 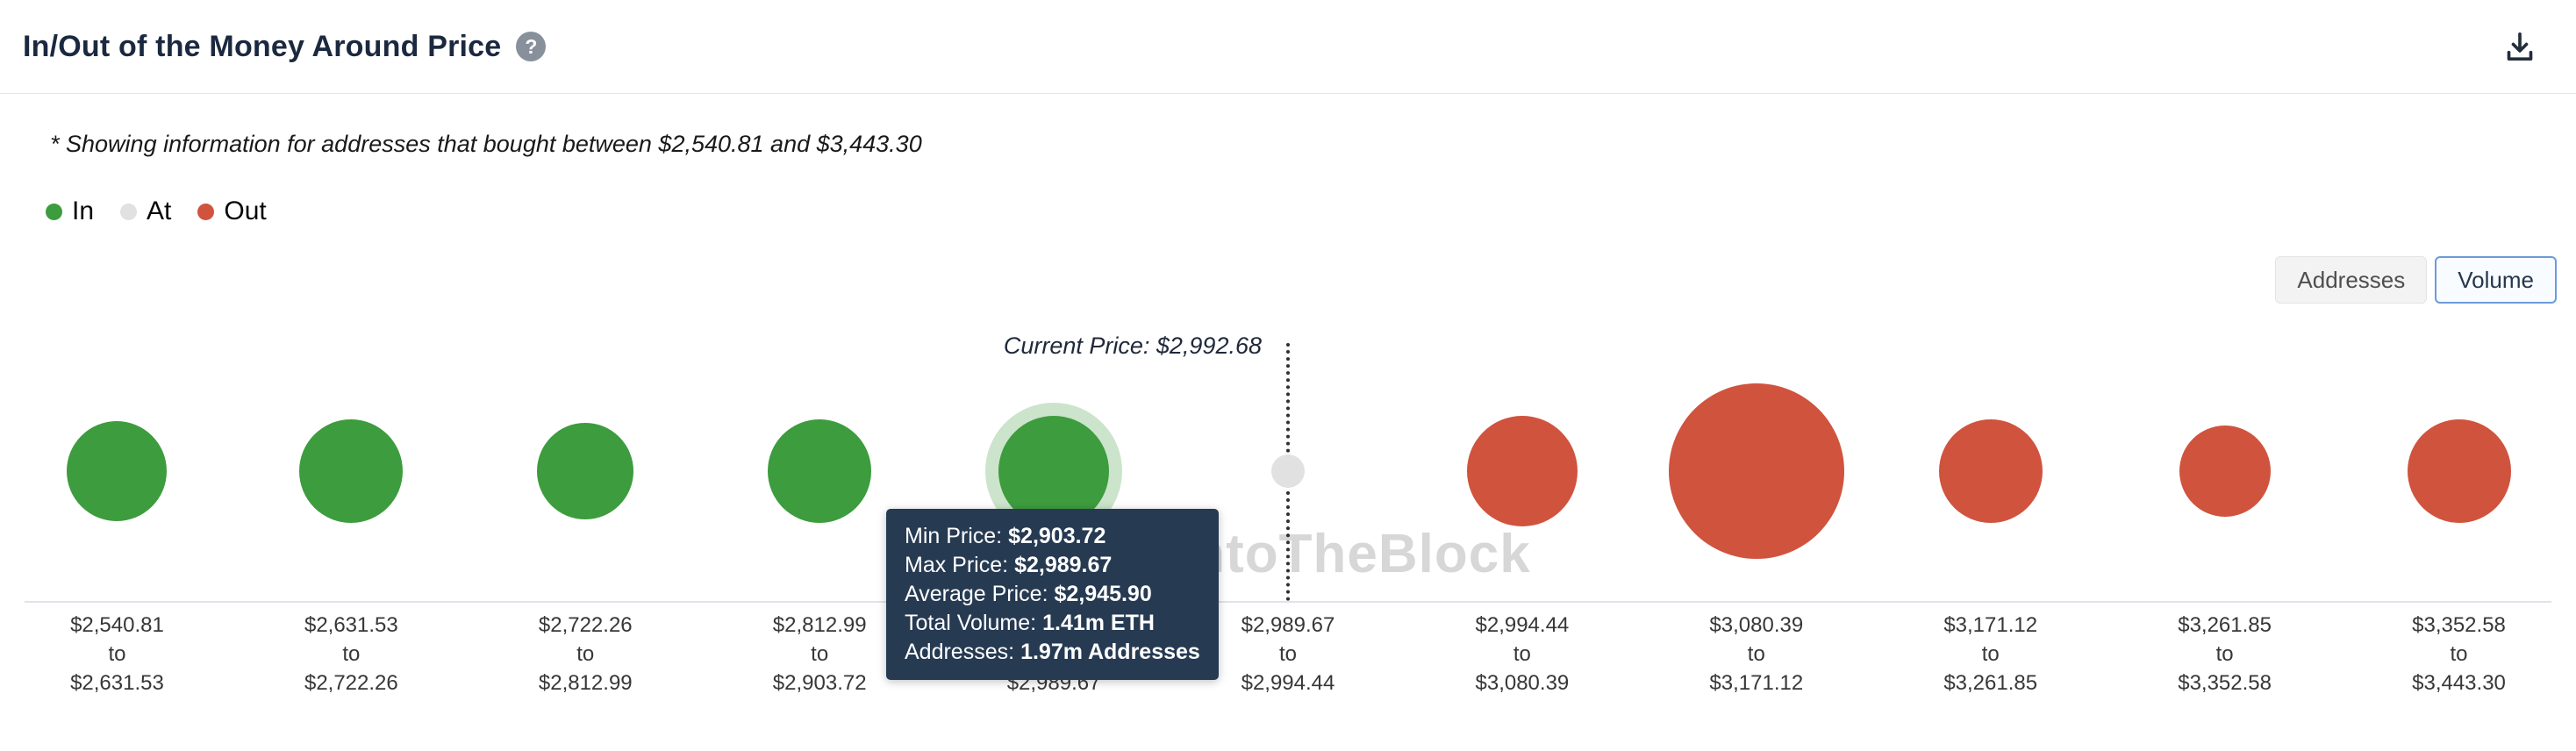 I want to click on bucket-label: $2,812.99 to $2,903.72, so click(x=819, y=654).